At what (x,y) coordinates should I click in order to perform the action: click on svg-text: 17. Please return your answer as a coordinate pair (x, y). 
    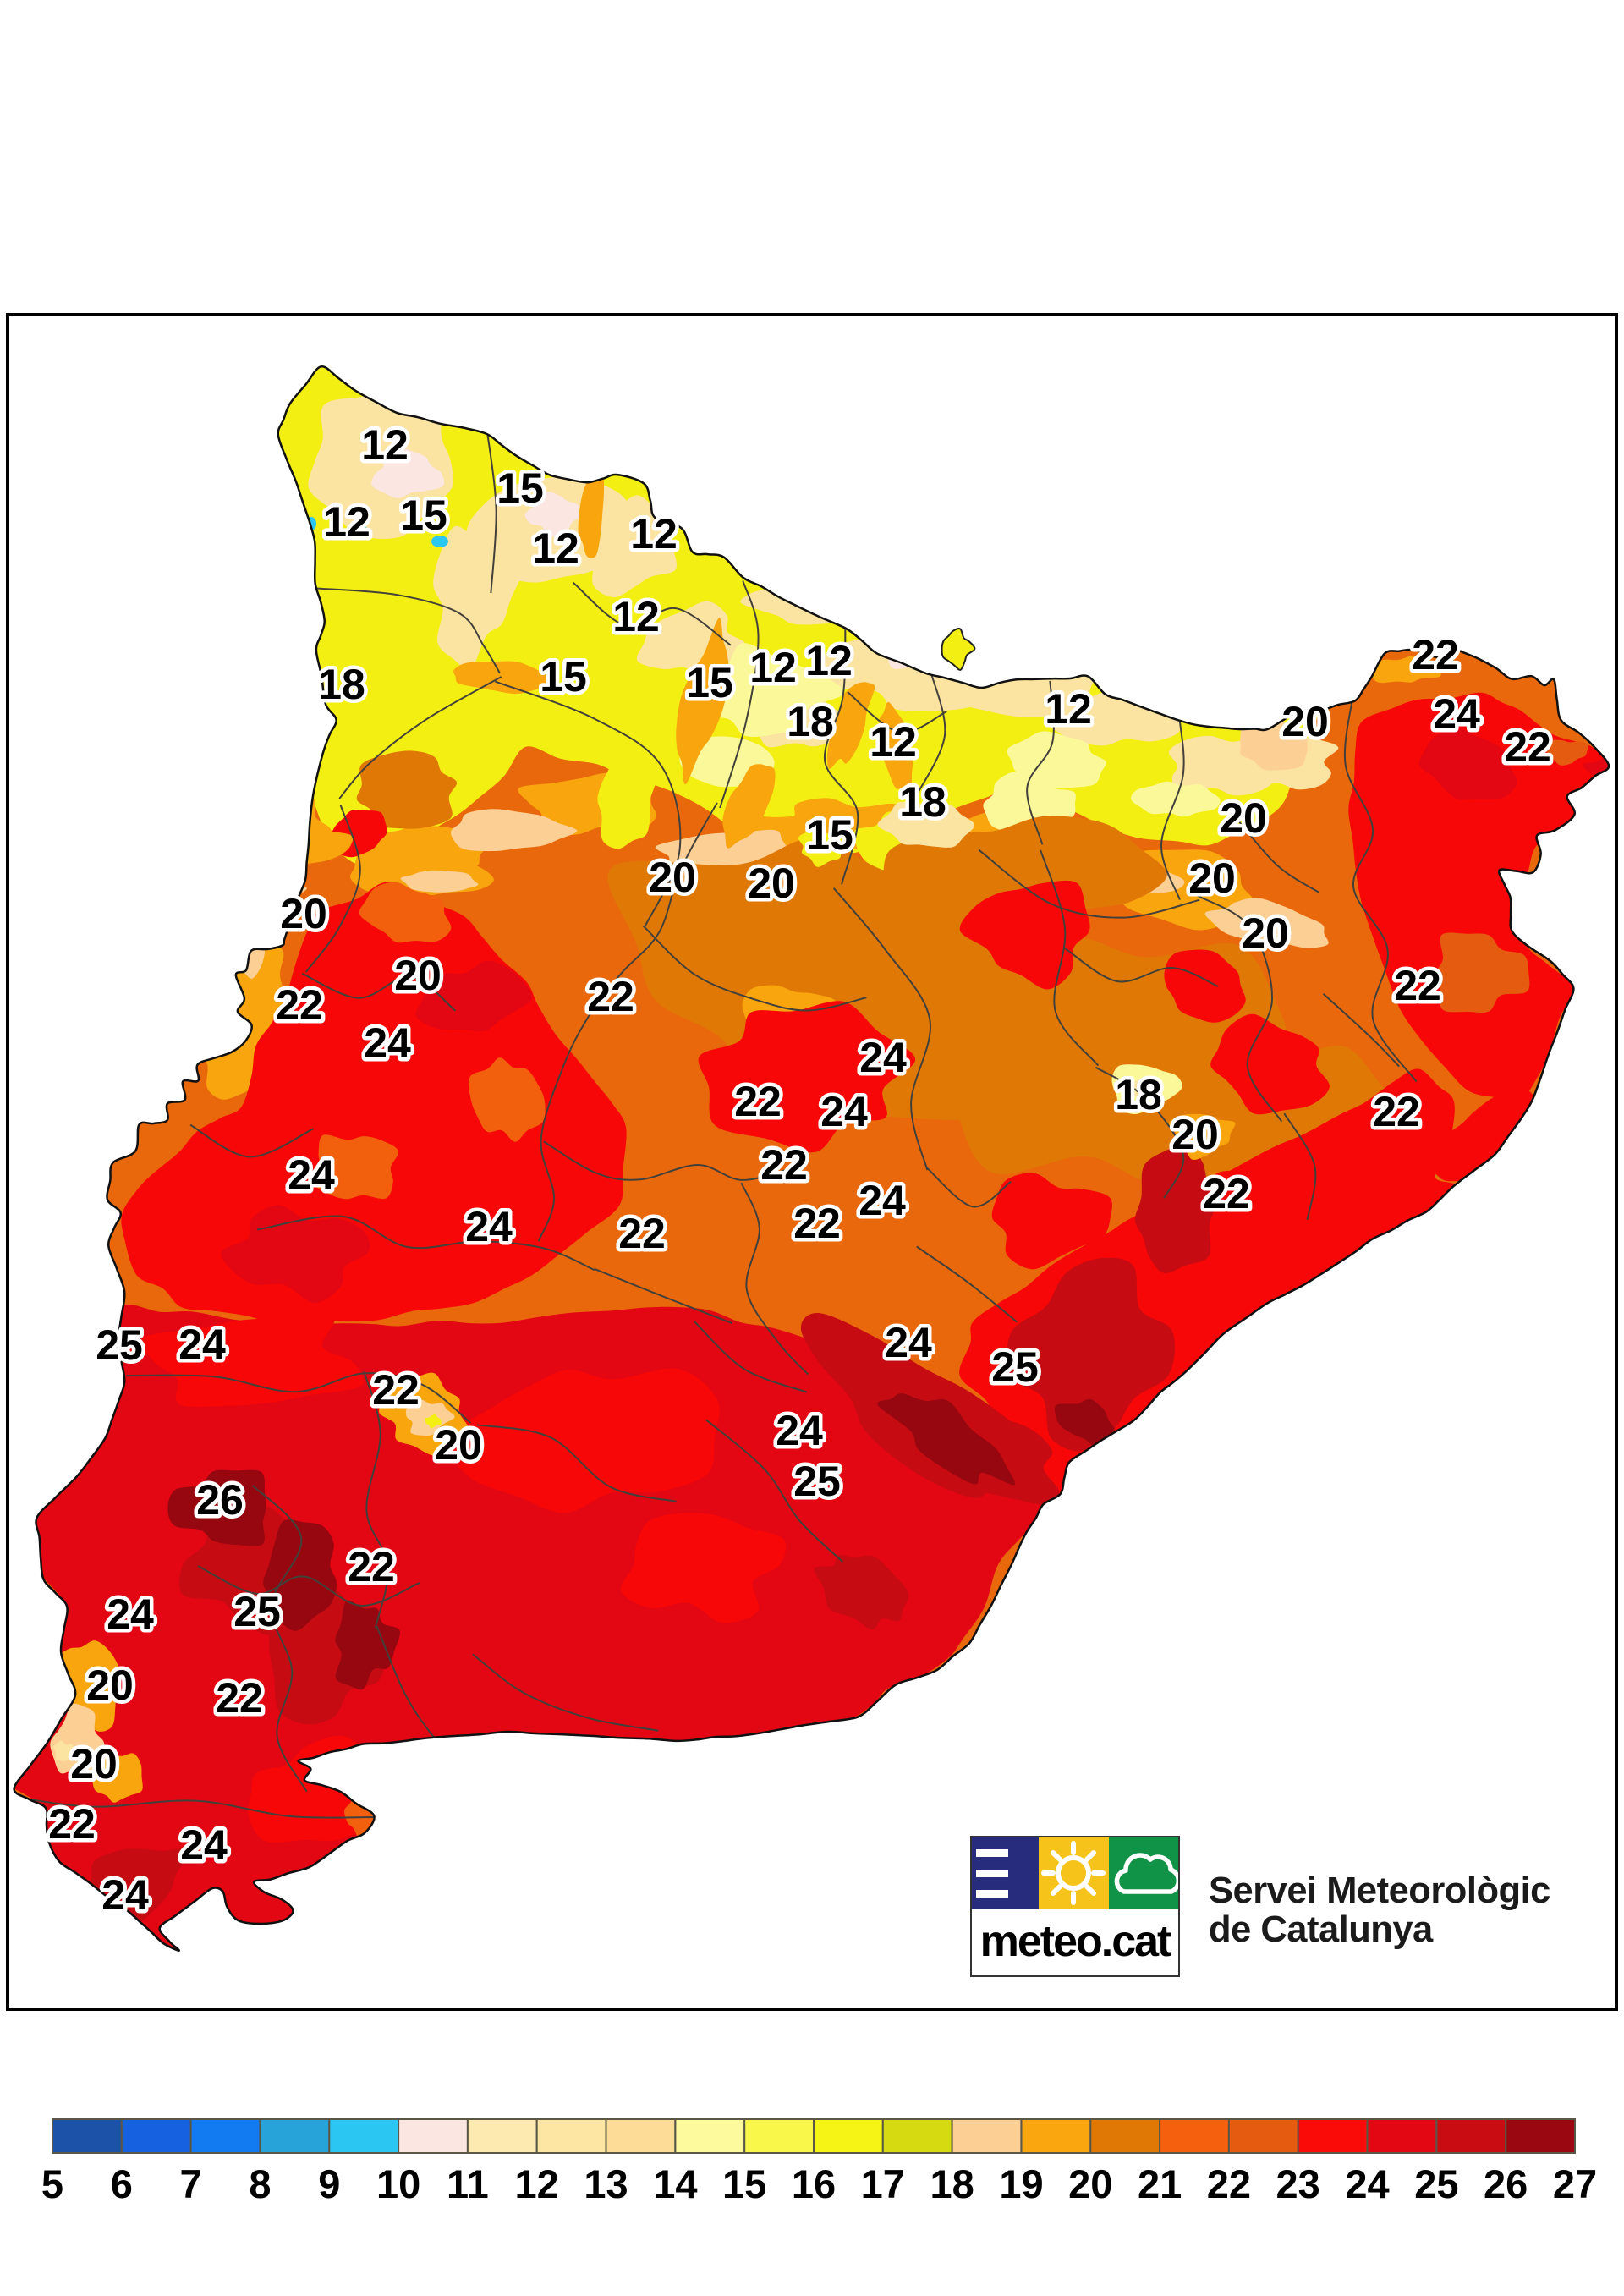
    Looking at the image, I should click on (883, 2183).